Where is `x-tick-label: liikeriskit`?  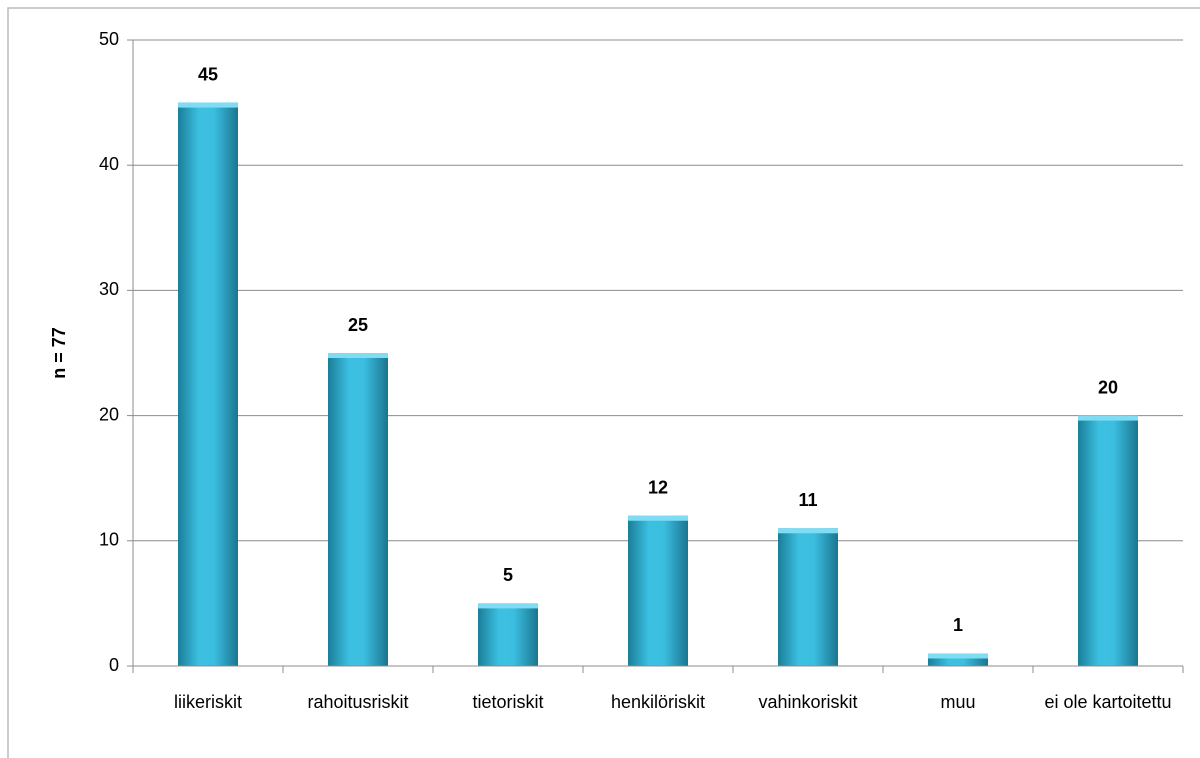
x-tick-label: liikeriskit is located at coordinates (207, 702).